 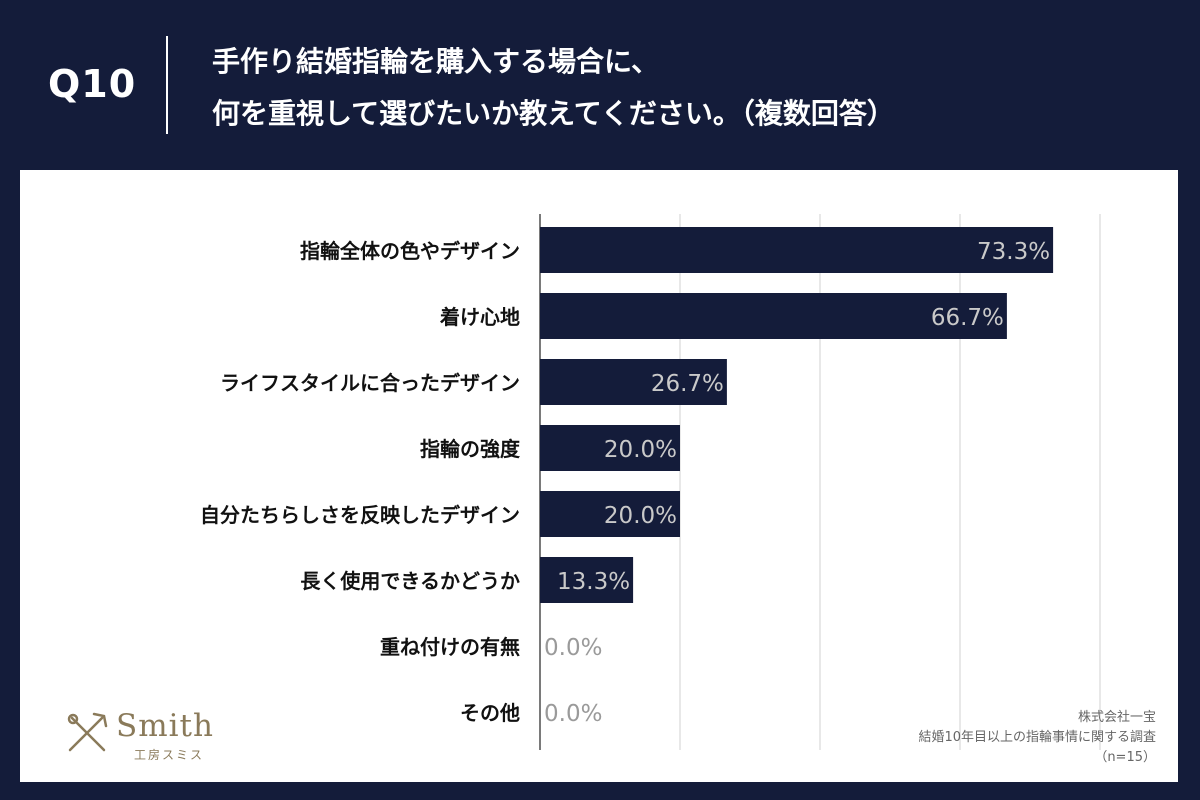 What do you see at coordinates (1013, 252) in the screenshot?
I see `bar-value-label: 73.3%` at bounding box center [1013, 252].